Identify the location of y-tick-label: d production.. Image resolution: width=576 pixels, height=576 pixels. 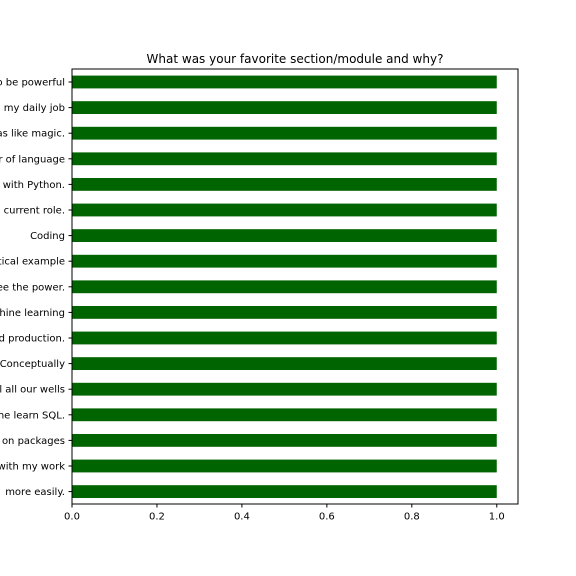
(32, 339).